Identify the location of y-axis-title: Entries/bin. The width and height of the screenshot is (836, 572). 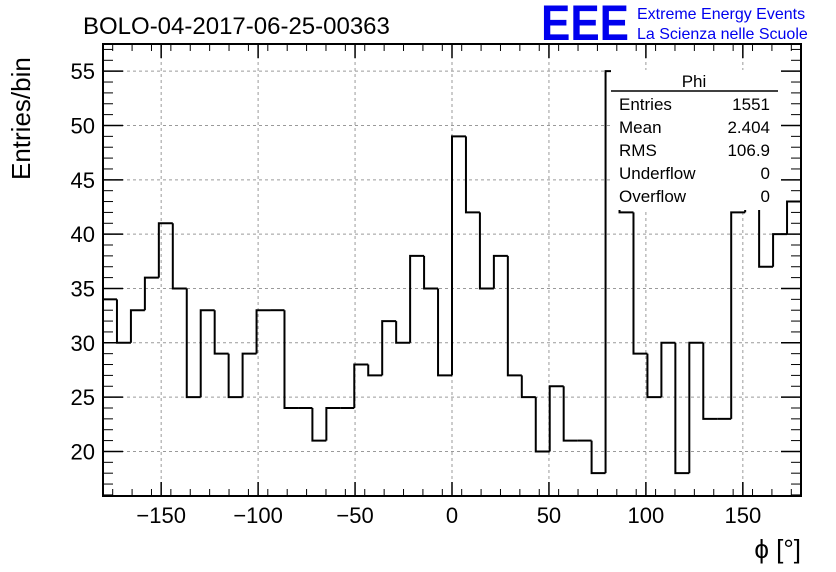
(21, 118).